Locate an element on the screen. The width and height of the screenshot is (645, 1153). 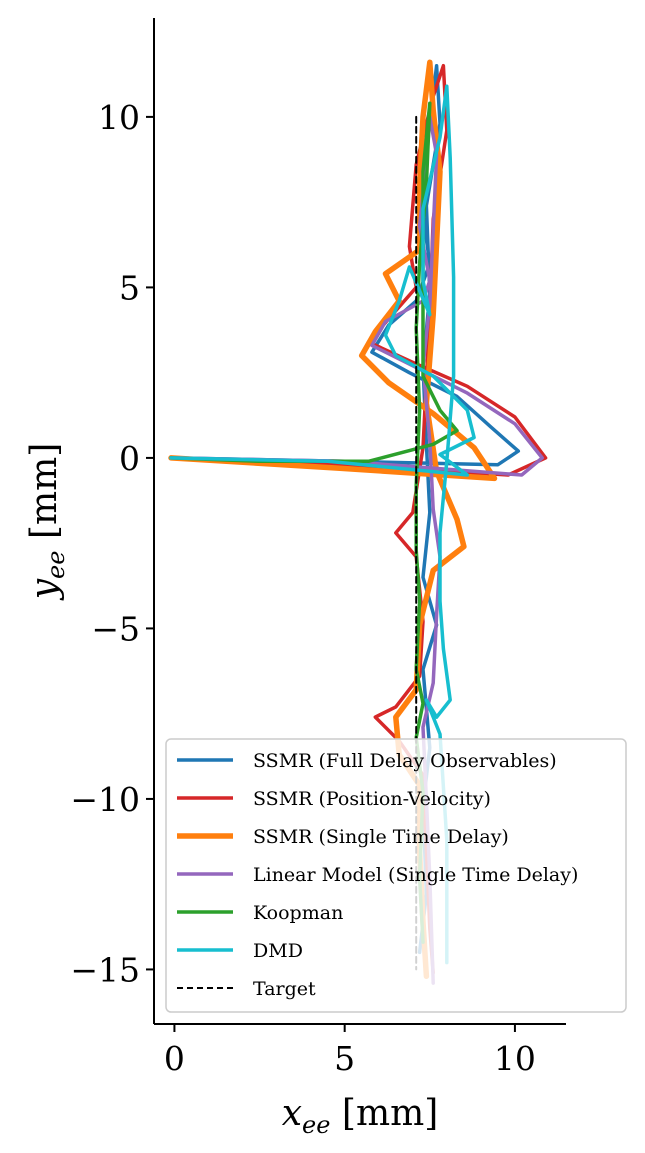
y-tick-label: −5 is located at coordinates (115, 628).